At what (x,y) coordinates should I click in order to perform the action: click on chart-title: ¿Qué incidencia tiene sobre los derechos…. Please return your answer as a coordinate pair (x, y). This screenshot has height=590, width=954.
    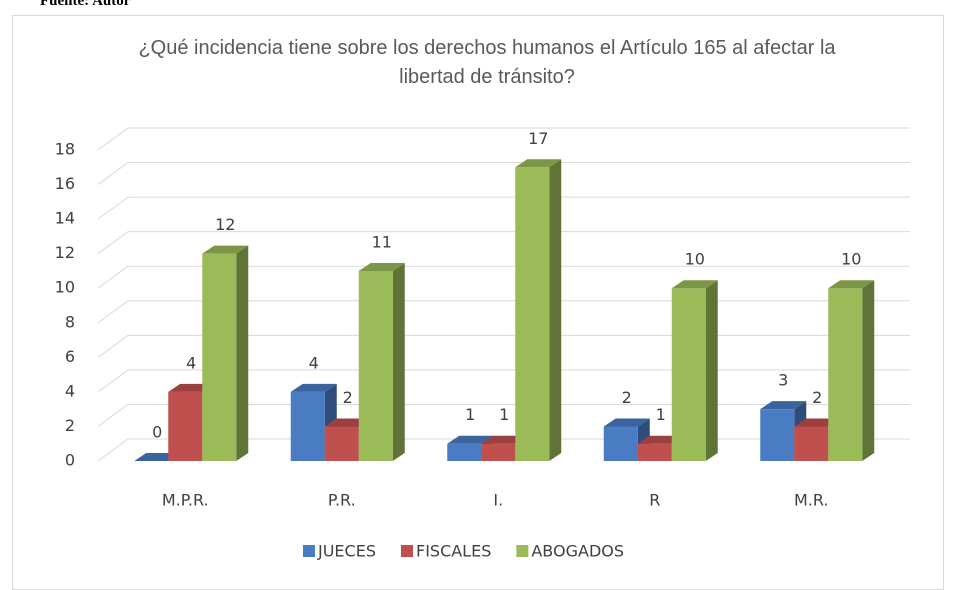
    Looking at the image, I should click on (487, 62).